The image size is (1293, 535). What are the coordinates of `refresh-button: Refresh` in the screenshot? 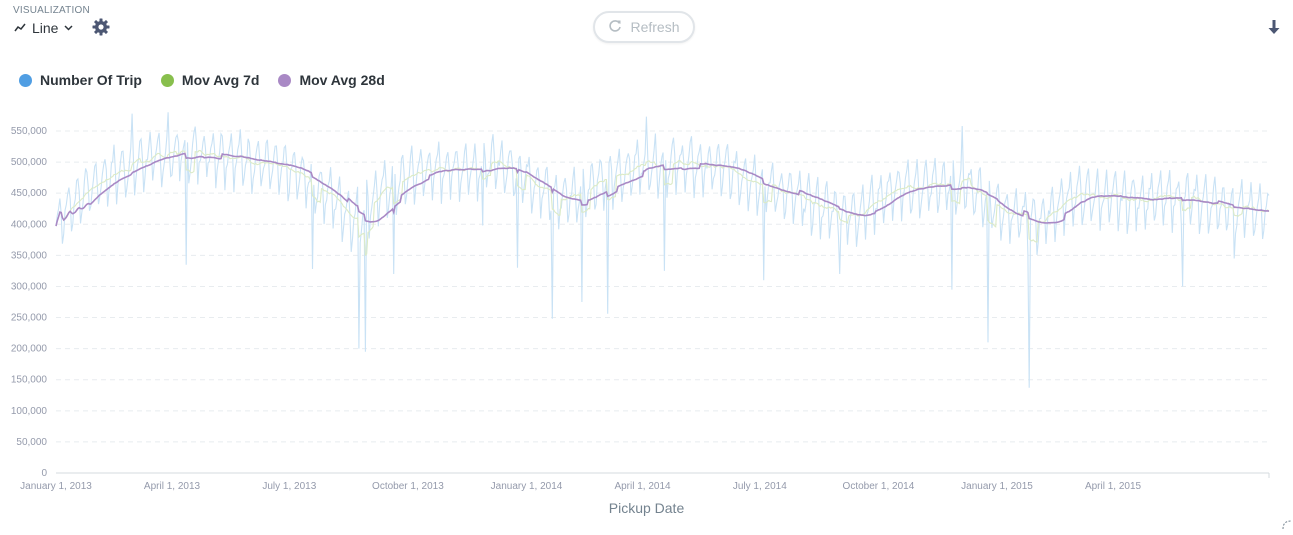 It's located at (644, 27).